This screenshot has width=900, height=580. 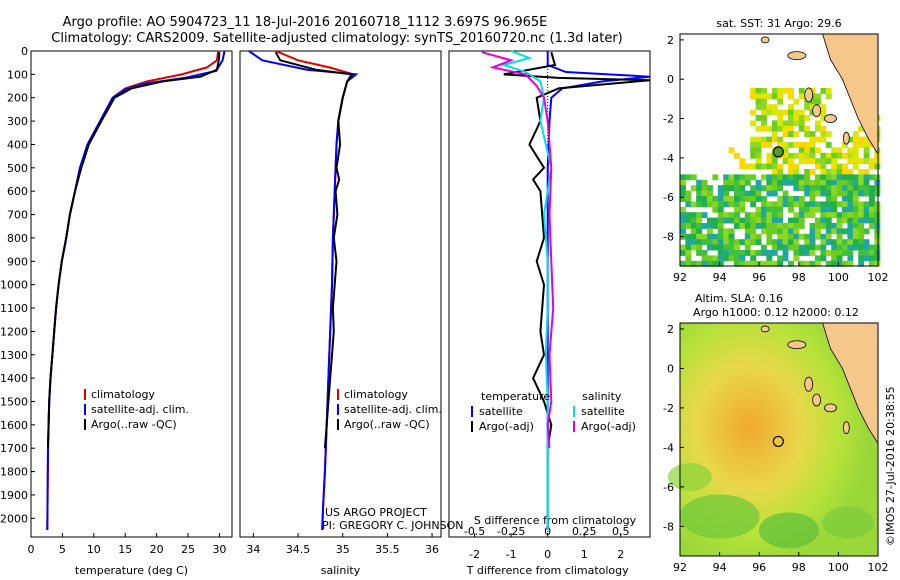 I want to click on y-tick-label: -2, so click(x=668, y=119).